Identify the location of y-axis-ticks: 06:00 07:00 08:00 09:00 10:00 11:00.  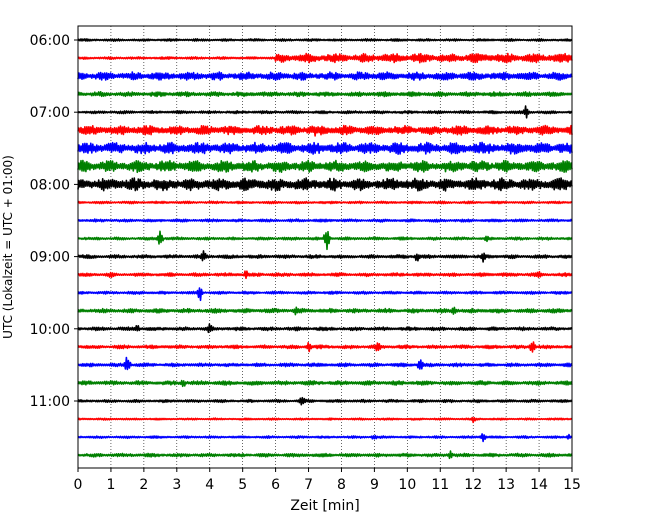
(54, 221).